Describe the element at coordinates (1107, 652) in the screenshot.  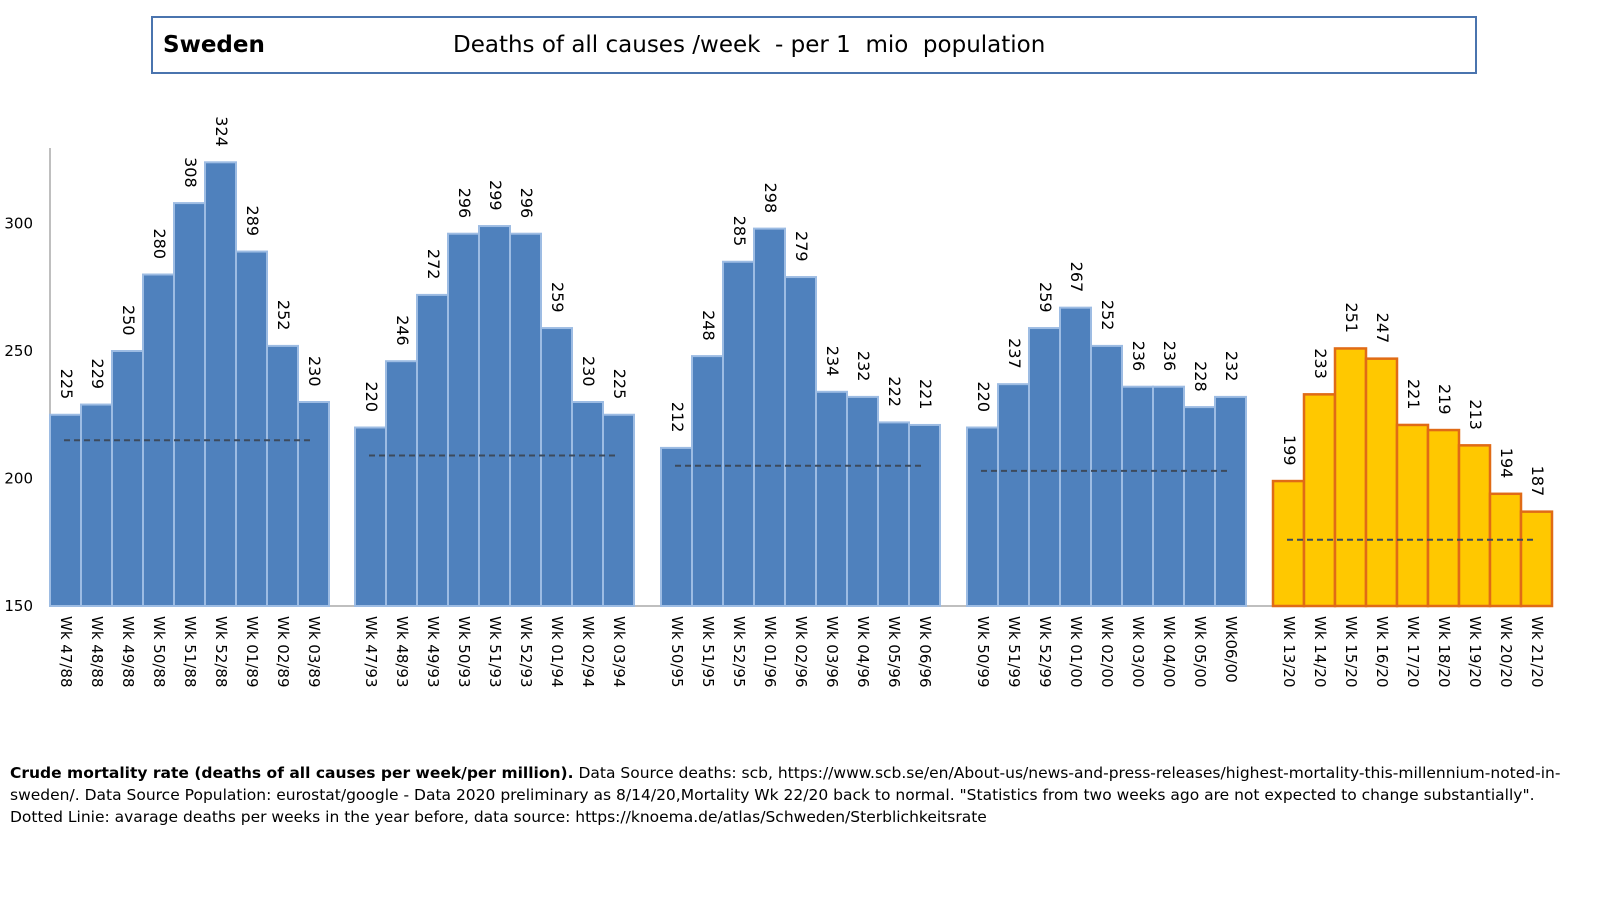
I see `category-label: Wk 02/00` at that location.